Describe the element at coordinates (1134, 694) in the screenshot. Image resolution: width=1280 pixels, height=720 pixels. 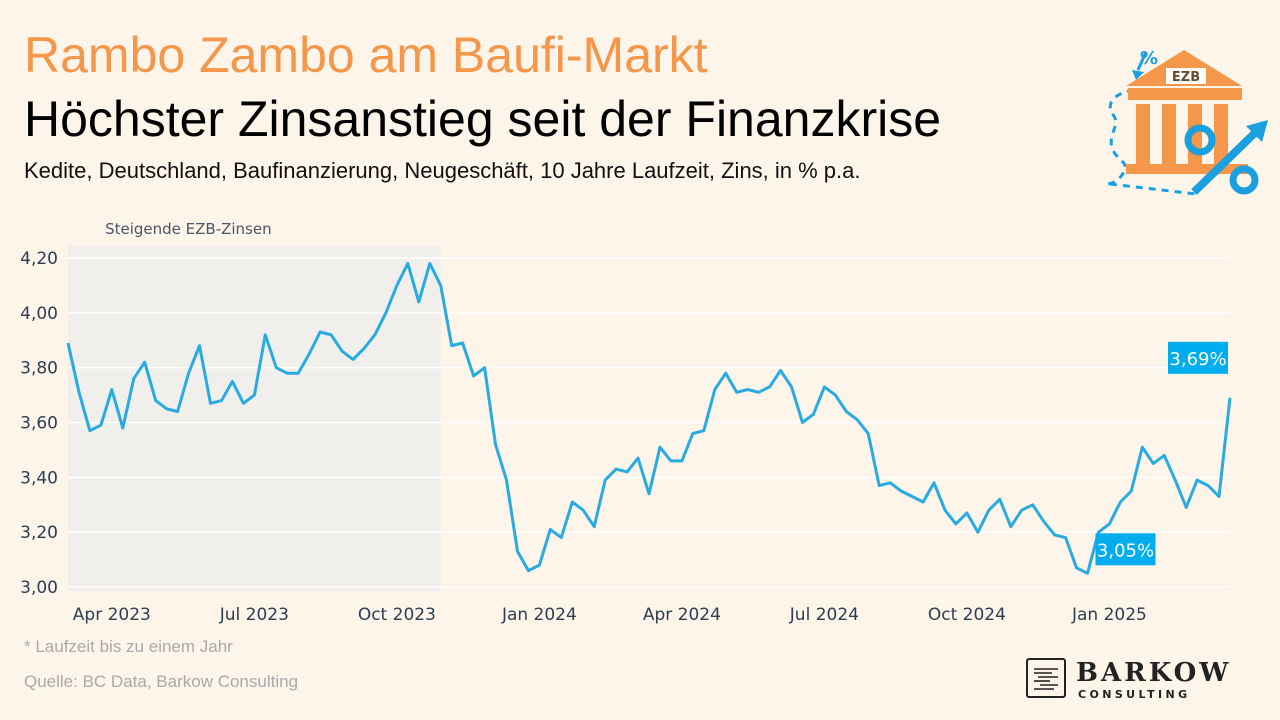
I see `brand-subtitle: CONSULTING` at that location.